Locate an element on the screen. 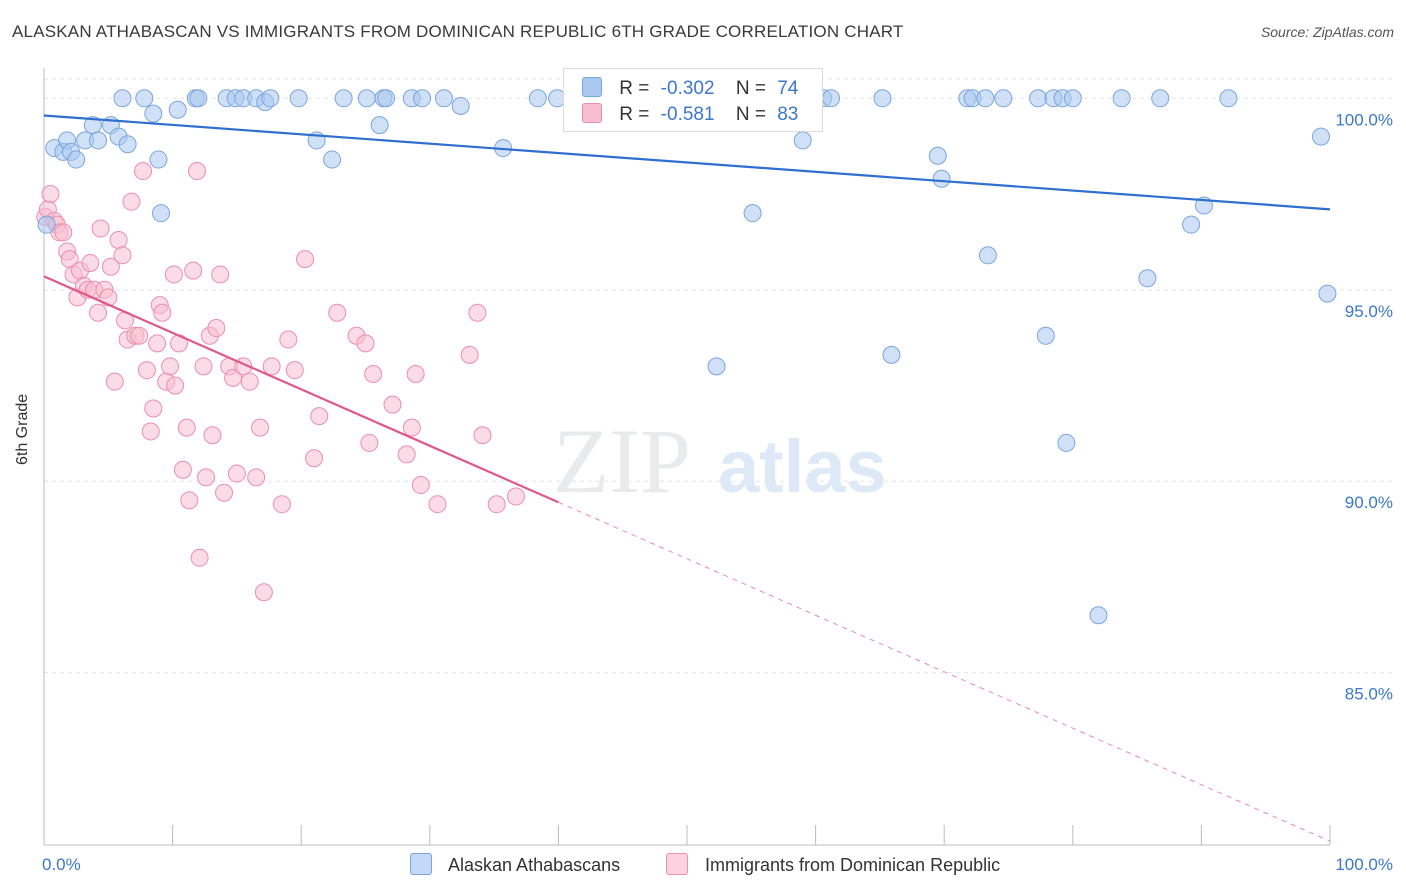 This screenshot has height=892, width=1406. y-tick-labels: 85.0% 90.0% 95.0% 100.0% is located at coordinates (1364, 406).